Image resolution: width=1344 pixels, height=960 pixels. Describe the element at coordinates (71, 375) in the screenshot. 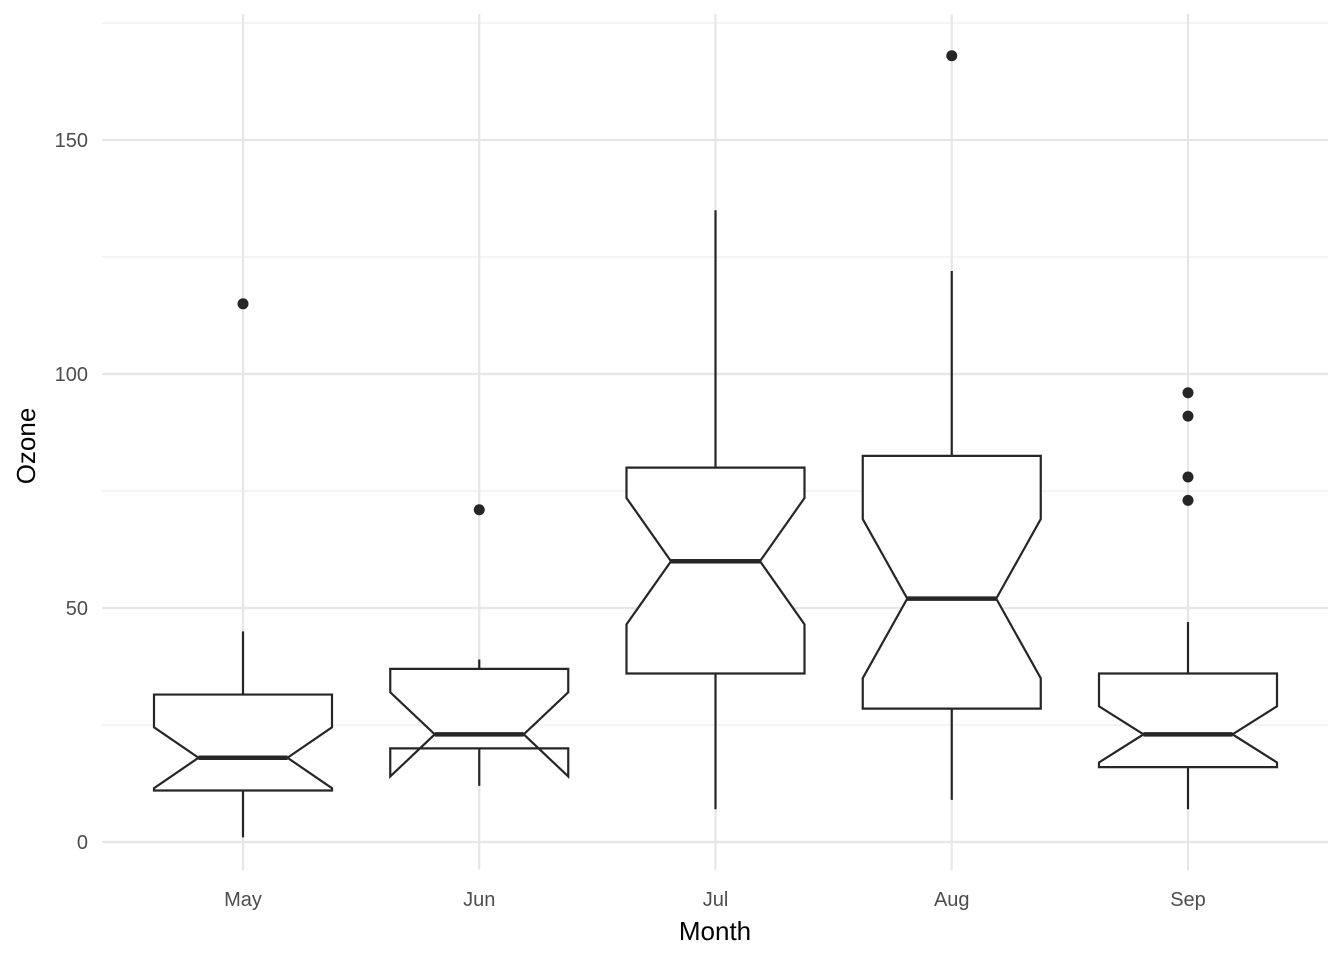

I see `y-tick-label: 100` at that location.